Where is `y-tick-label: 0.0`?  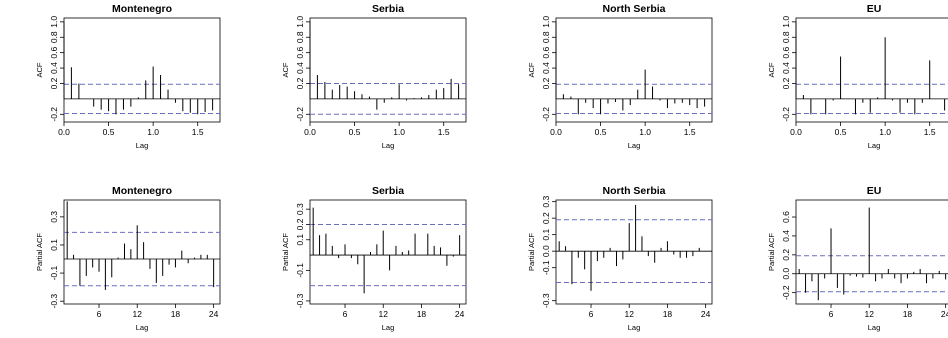
y-tick-label: 0.0 is located at coordinates (546, 251).